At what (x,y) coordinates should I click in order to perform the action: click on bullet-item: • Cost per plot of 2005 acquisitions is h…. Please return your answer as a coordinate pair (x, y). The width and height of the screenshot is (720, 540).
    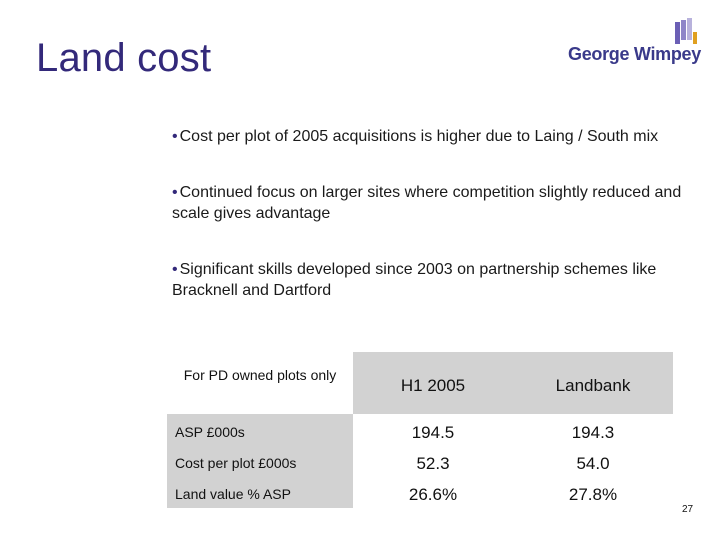
    Looking at the image, I should click on (437, 136).